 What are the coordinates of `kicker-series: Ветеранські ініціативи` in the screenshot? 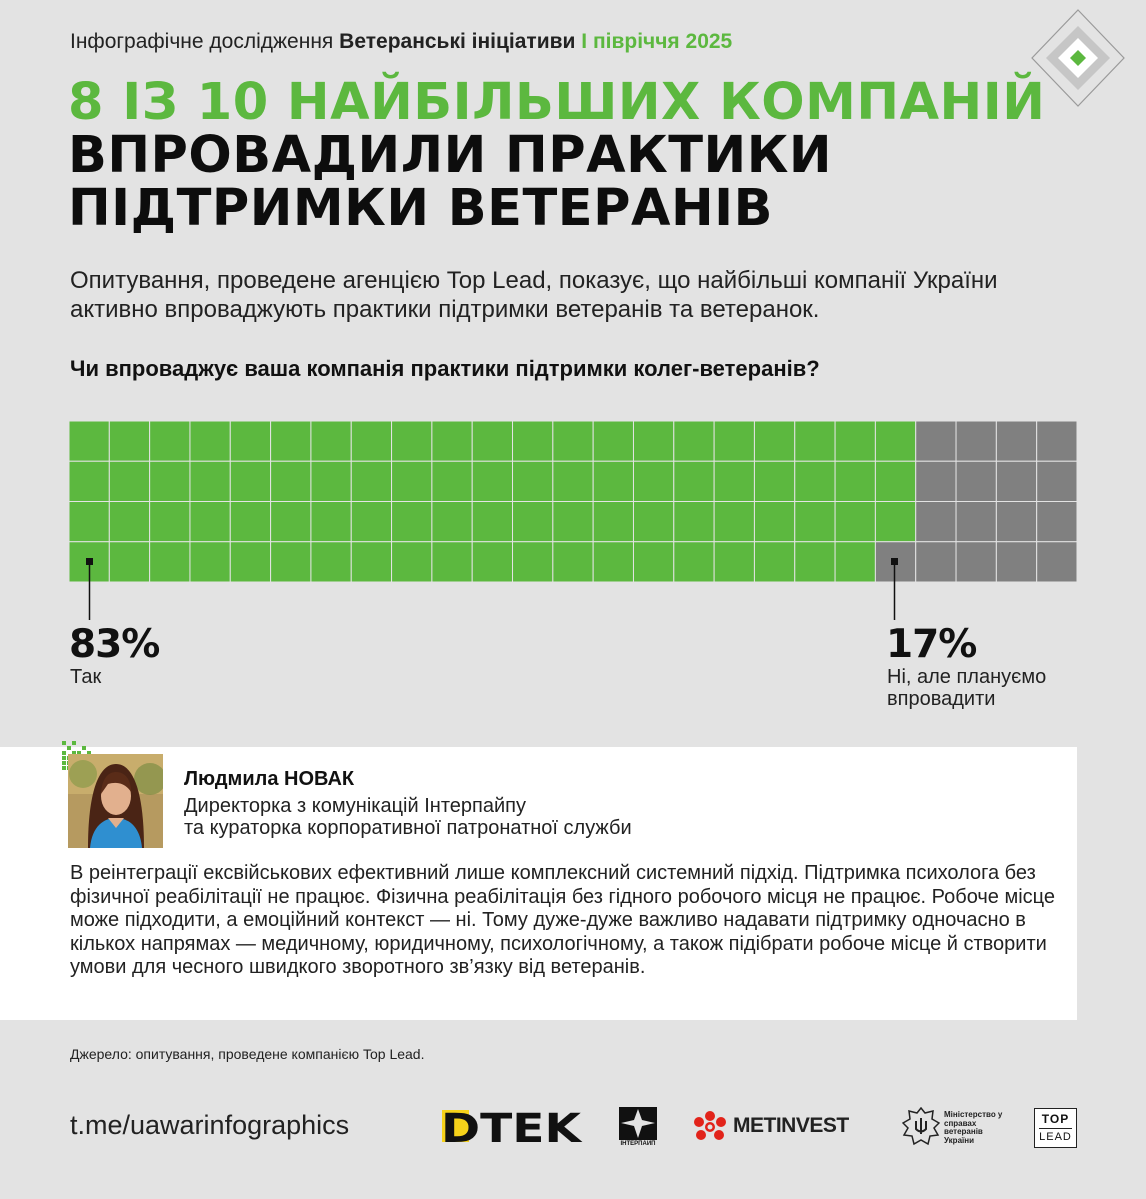 It's located at (457, 41).